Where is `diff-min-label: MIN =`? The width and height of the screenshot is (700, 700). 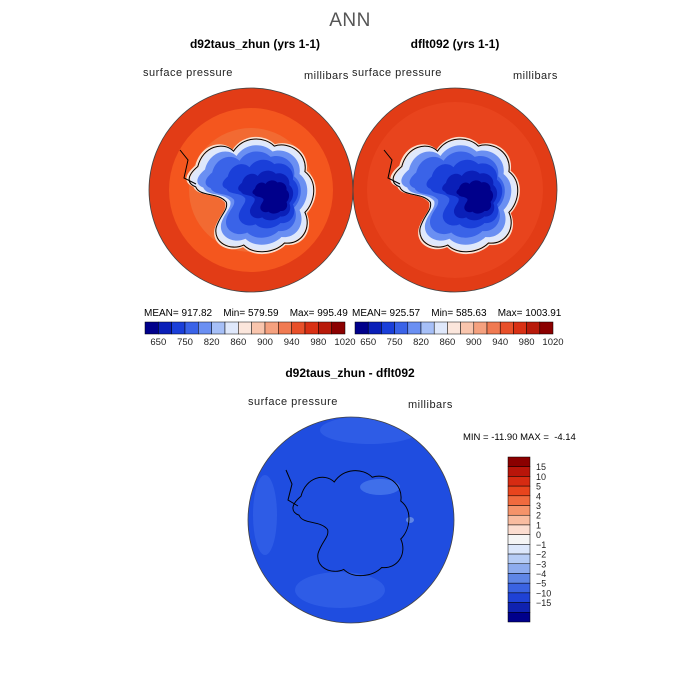
diff-min-label: MIN = is located at coordinates (476, 437).